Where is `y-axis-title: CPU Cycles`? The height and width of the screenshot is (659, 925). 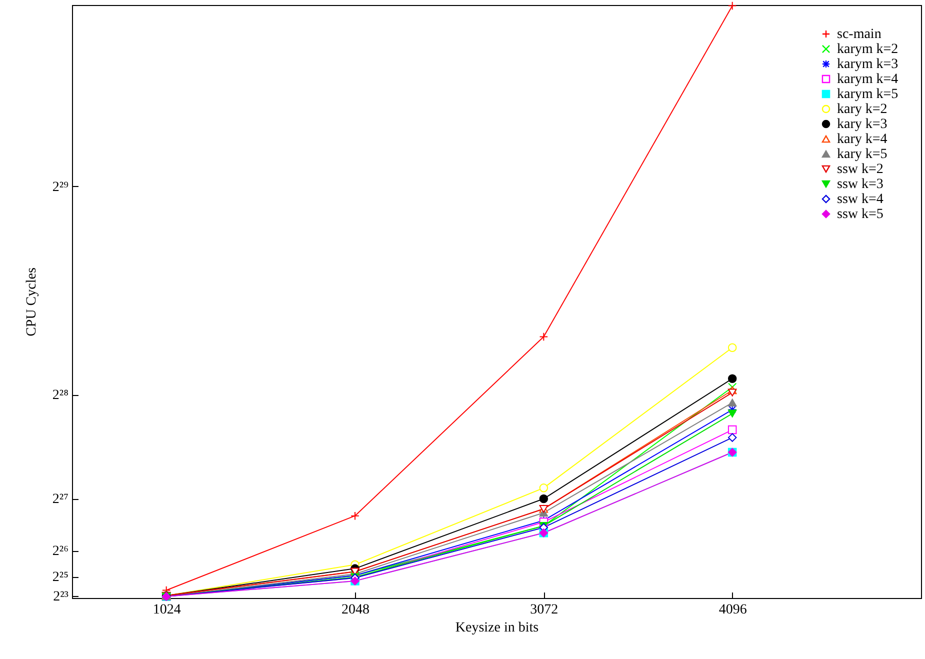
y-axis-title: CPU Cycles is located at coordinates (32, 302).